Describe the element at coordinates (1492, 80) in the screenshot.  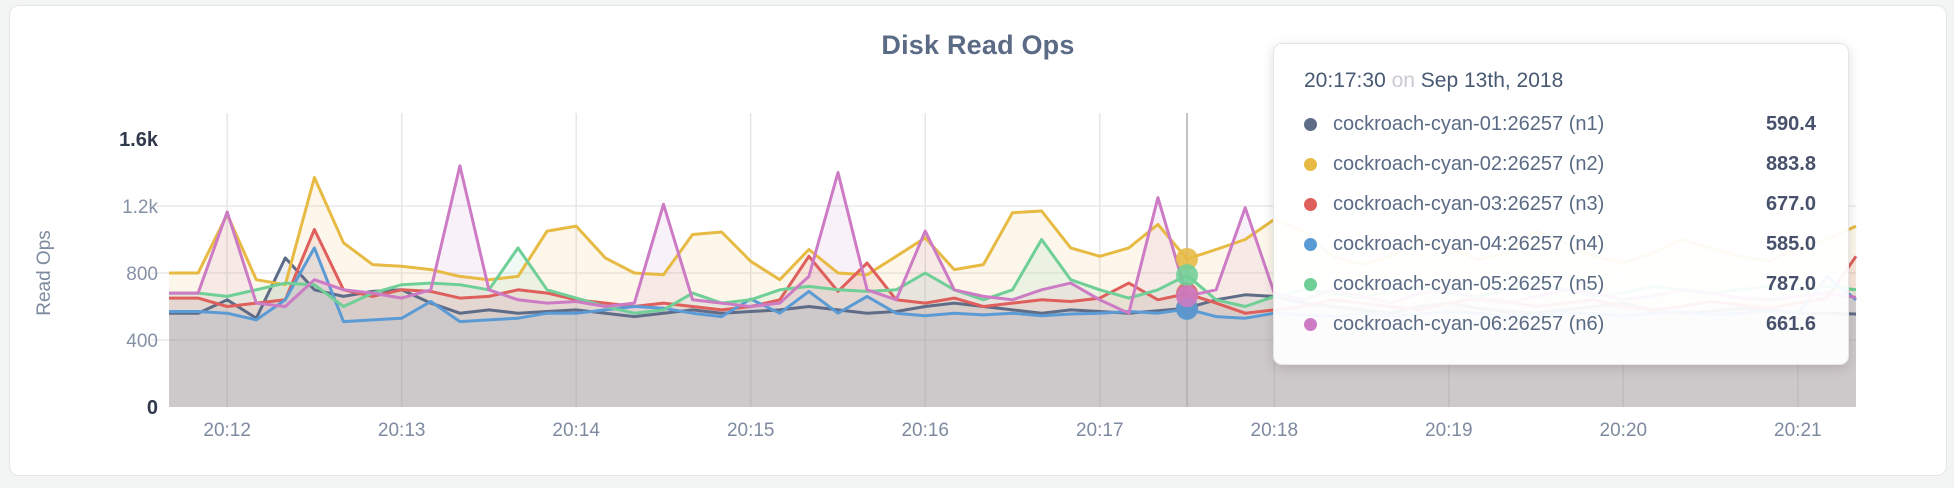
I see `tooltip-date: Sep 13th, 2018` at that location.